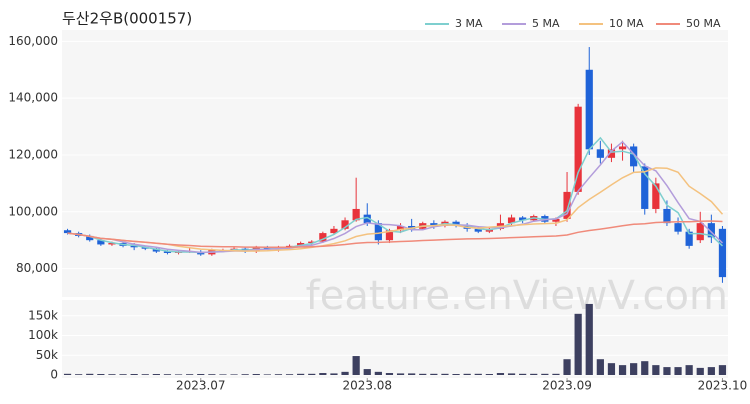 This screenshot has height=404, width=750. What do you see at coordinates (33, 154) in the screenshot?
I see `y-tick-label: 120,000` at bounding box center [33, 154].